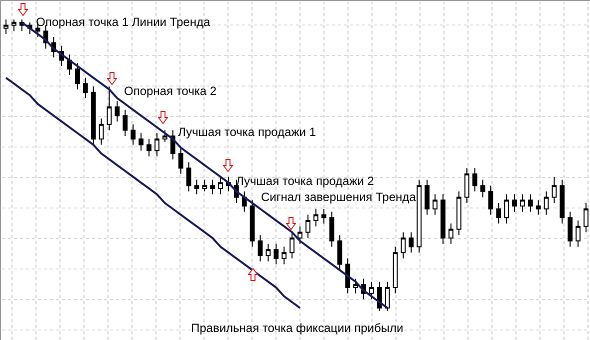 This screenshot has height=340, width=590. What do you see at coordinates (123, 22) in the screenshot?
I see `annotation: Опорная точка 1 Линии Тренда` at bounding box center [123, 22].